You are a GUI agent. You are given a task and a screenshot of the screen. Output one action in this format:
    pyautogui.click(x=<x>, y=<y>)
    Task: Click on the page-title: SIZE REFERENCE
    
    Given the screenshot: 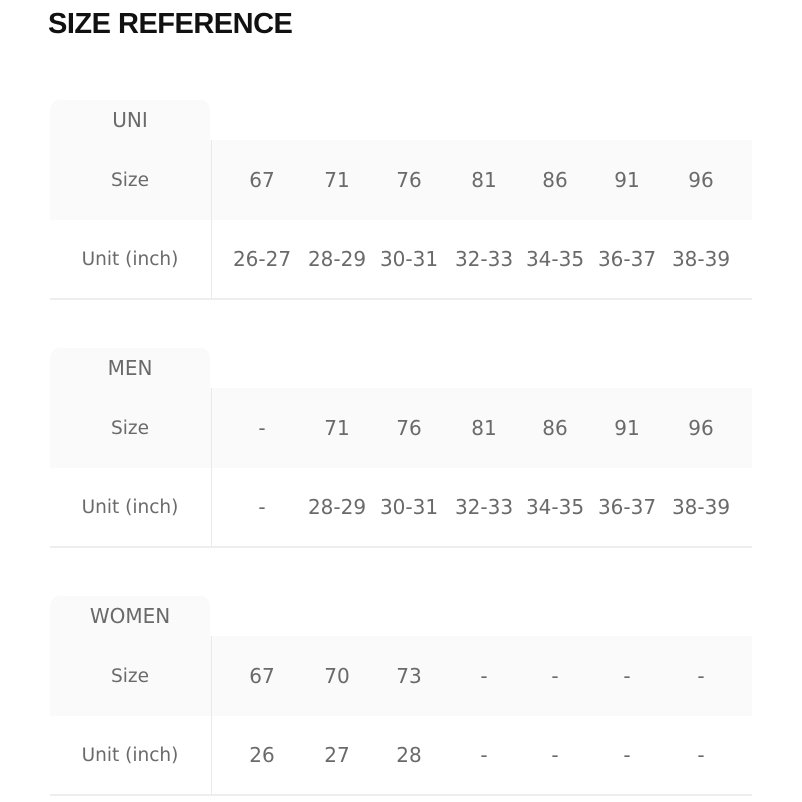 What is the action you would take?
    pyautogui.click(x=170, y=24)
    